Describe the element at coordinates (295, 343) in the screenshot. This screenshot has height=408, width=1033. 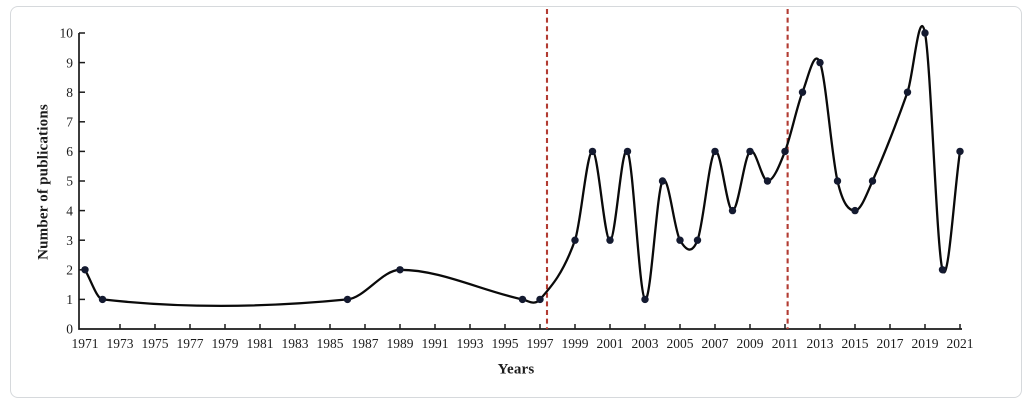
I see `x-tick-label: 1983` at that location.